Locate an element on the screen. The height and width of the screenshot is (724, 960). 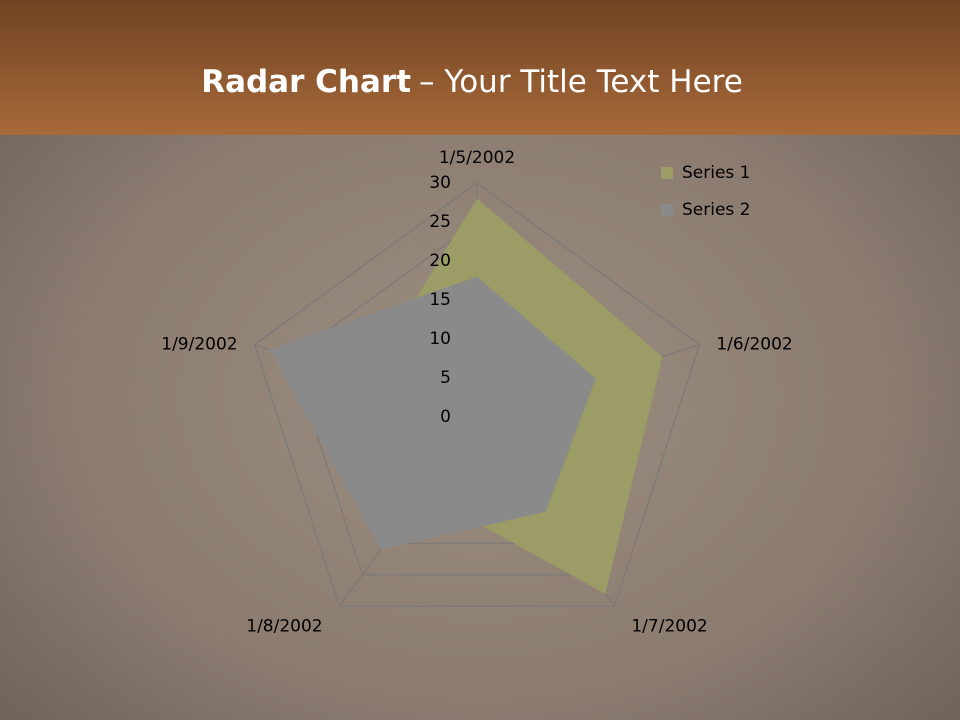
title-bold: Radar Chart is located at coordinates (306, 82).